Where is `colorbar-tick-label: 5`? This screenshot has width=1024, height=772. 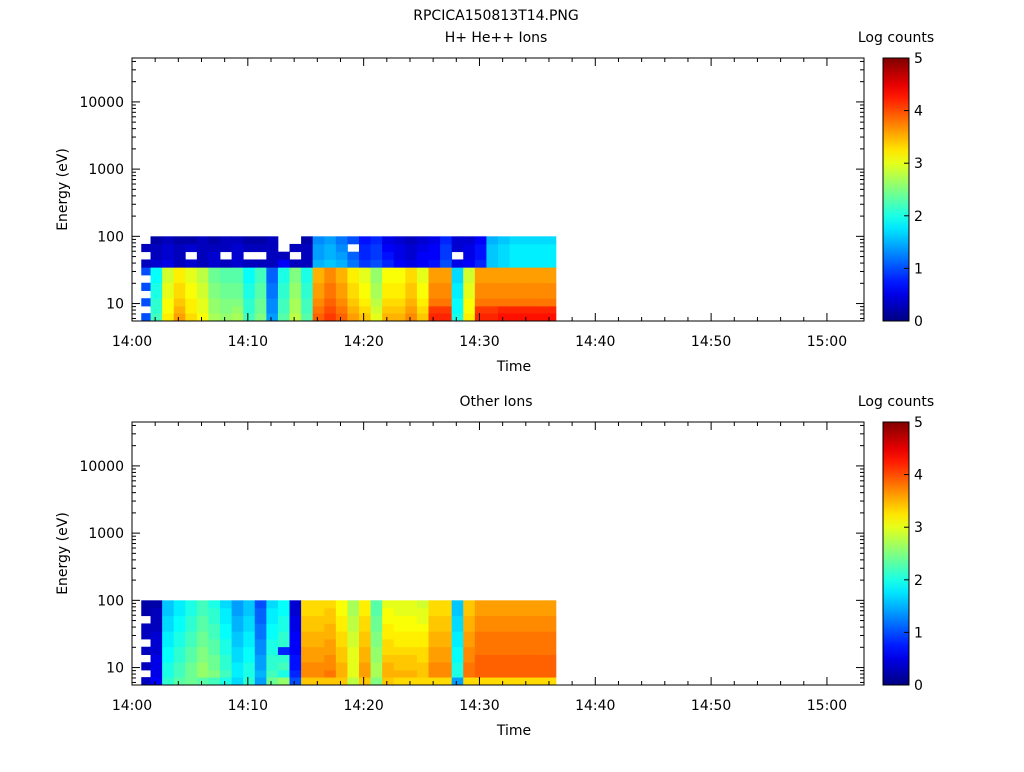
colorbar-tick-label: 5 is located at coordinates (918, 423).